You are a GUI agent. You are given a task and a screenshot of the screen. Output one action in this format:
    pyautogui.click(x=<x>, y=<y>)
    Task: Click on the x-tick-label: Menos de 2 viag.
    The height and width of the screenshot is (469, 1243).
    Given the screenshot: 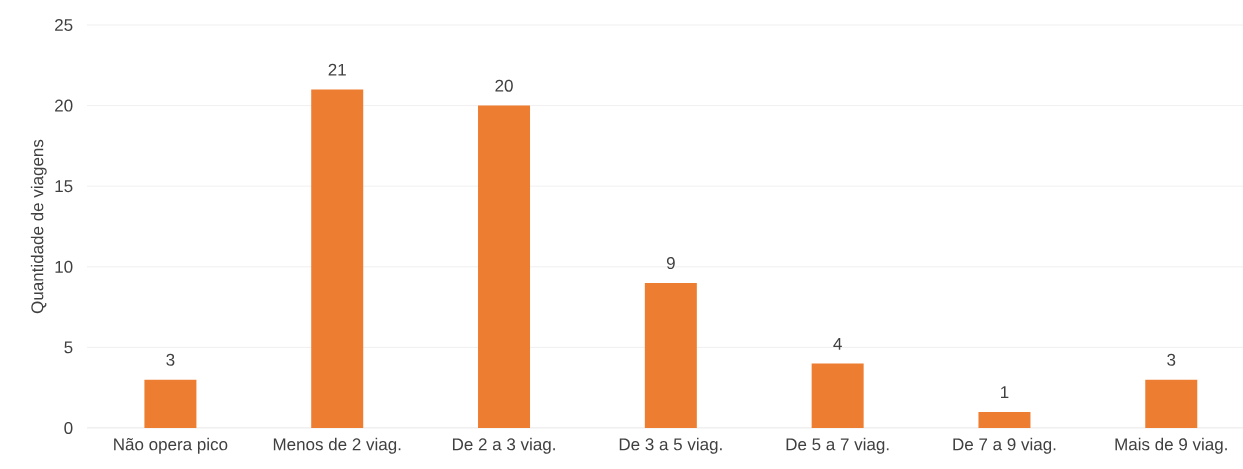 What is the action you would take?
    pyautogui.click(x=337, y=445)
    